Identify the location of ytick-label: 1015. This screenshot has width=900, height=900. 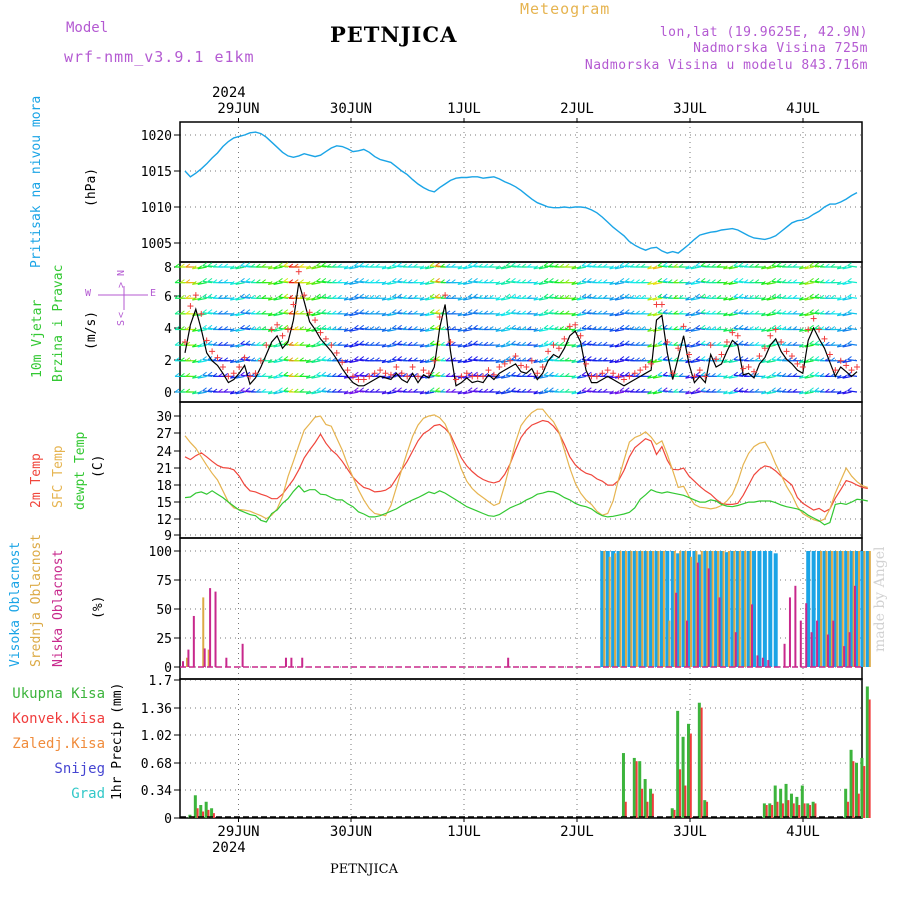
(156, 172).